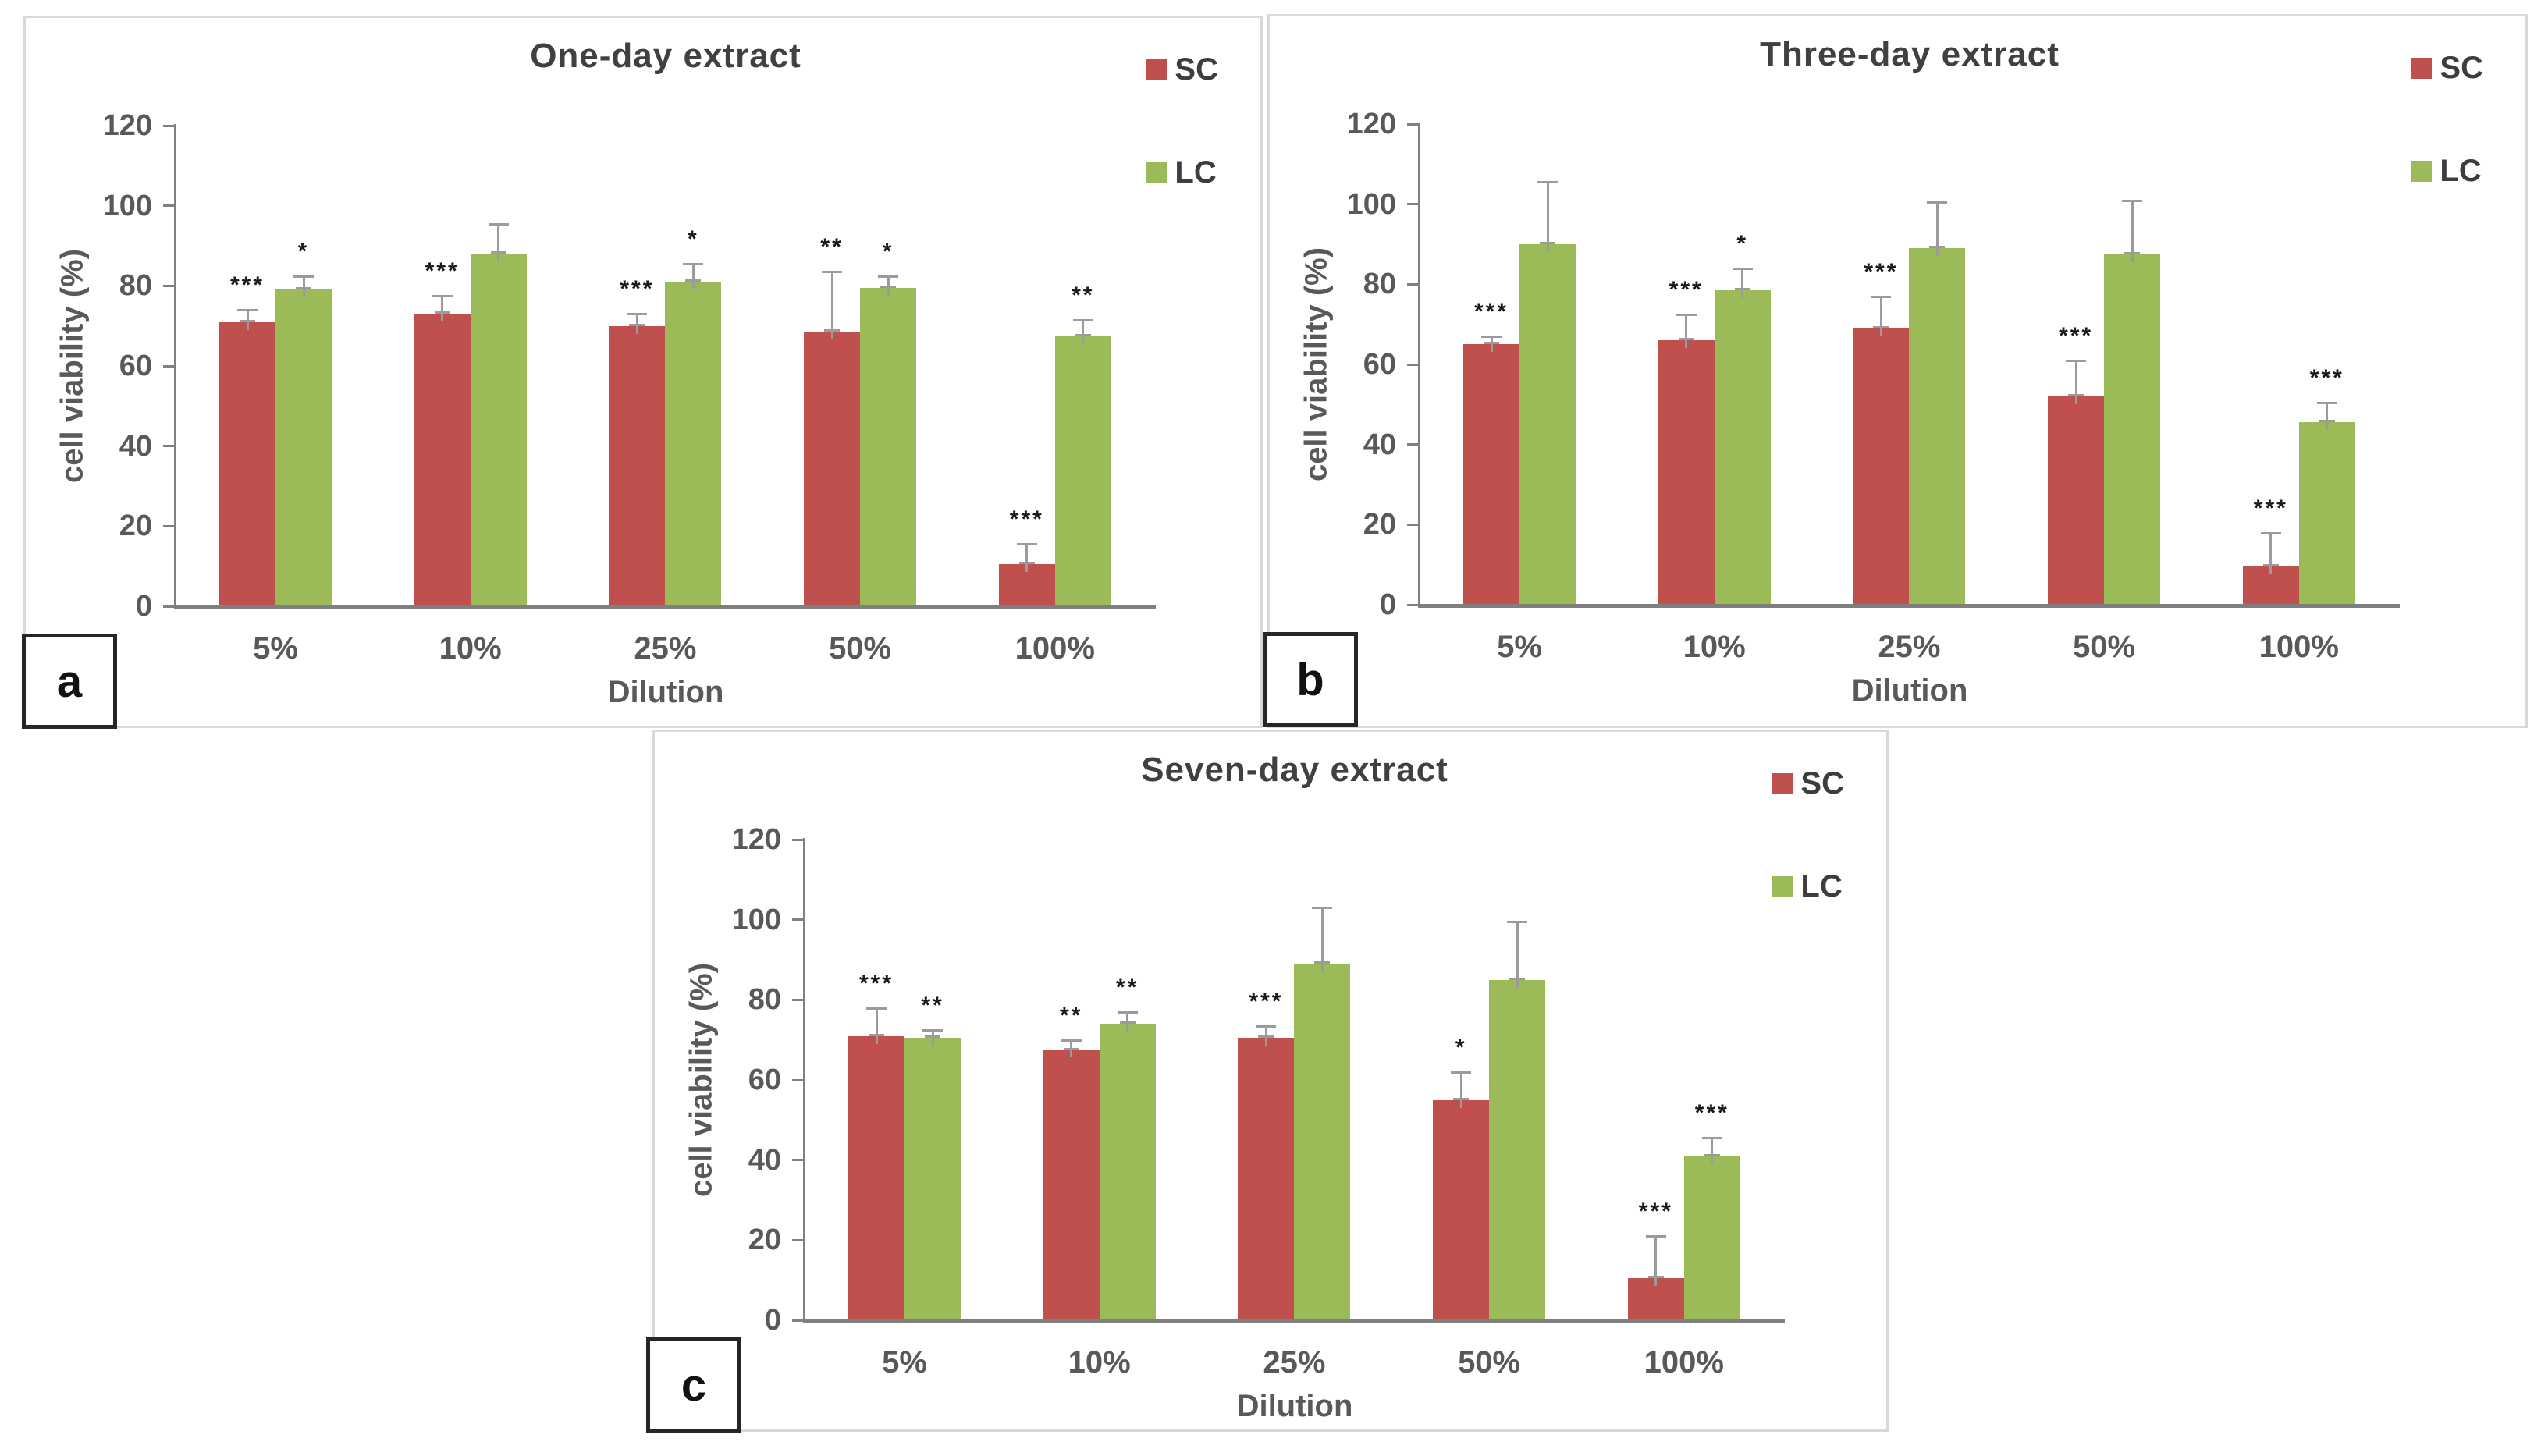  I want to click on x-category-label: 25%, so click(665, 648).